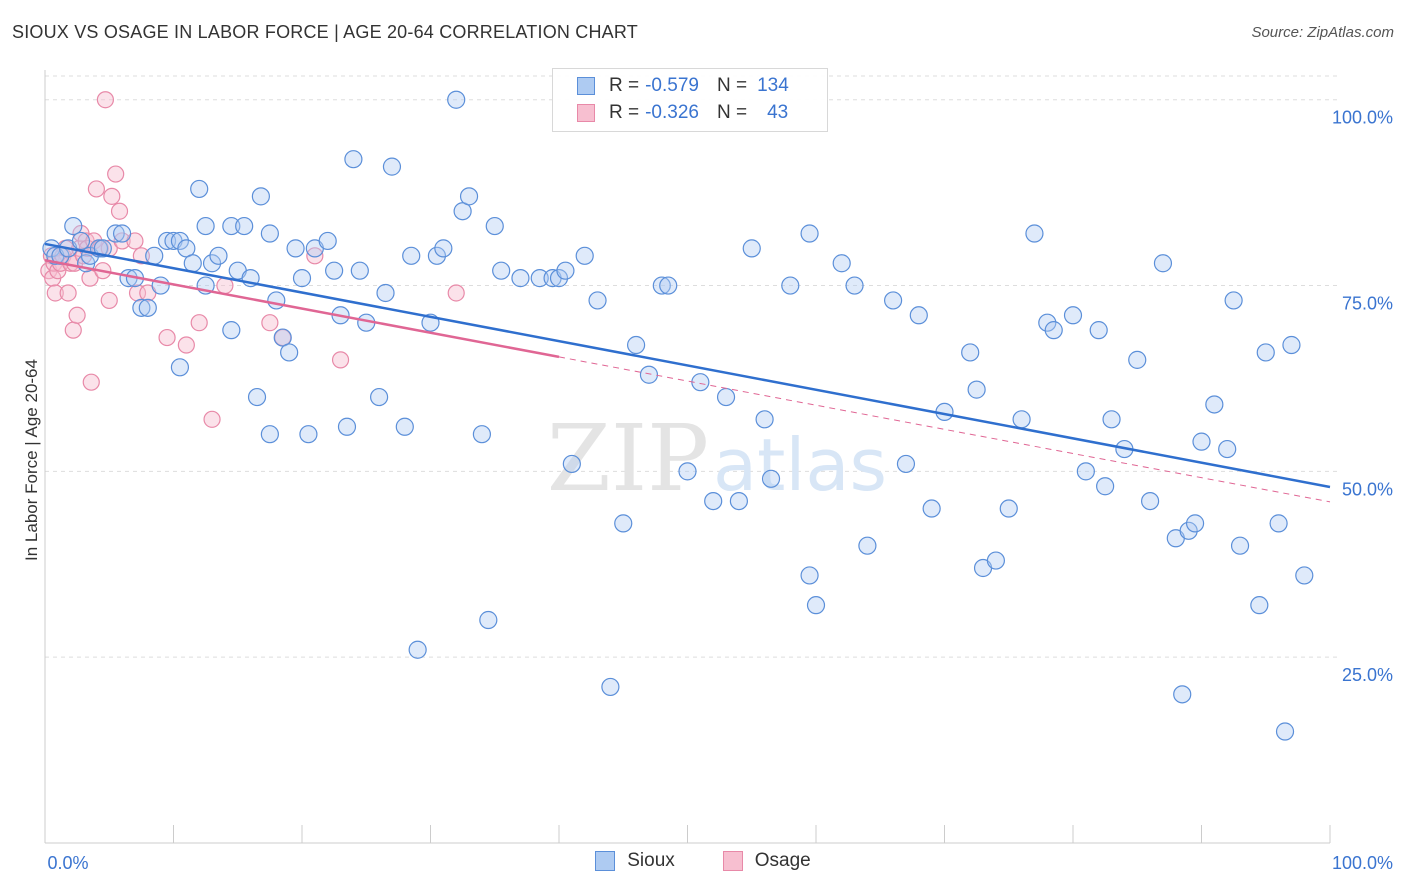  I want to click on legend-item-osage: Osage, so click(766, 861).